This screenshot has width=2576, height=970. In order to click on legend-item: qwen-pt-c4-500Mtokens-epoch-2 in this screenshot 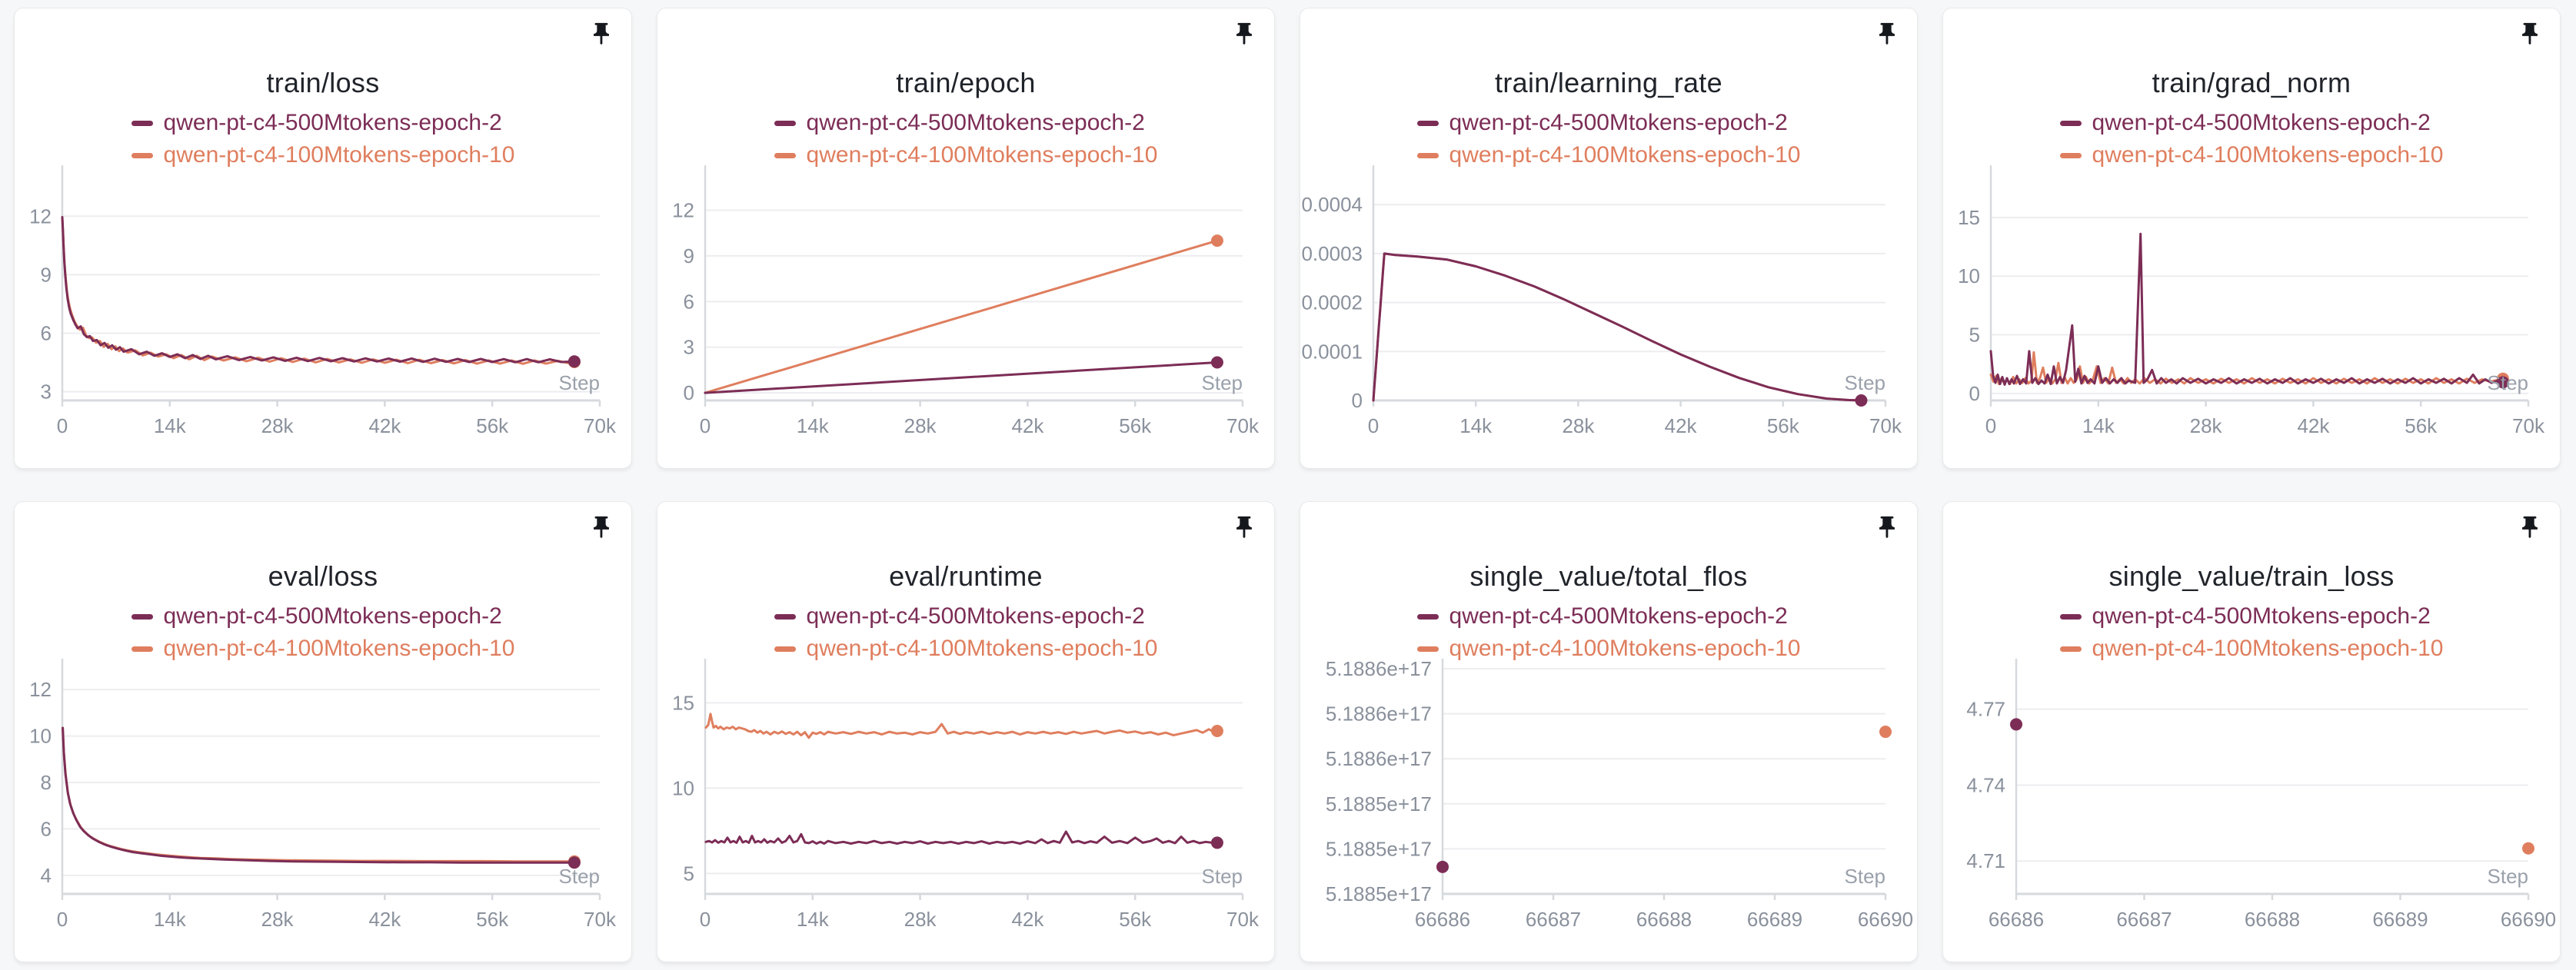, I will do `click(1602, 616)`.